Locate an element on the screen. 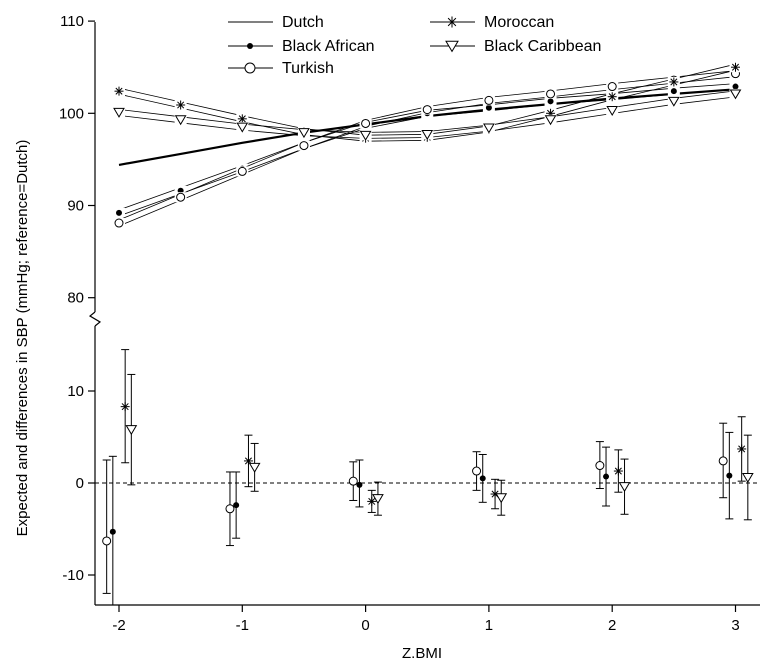 The height and width of the screenshot is (662, 760). legend-marker-black-african is located at coordinates (250, 46).